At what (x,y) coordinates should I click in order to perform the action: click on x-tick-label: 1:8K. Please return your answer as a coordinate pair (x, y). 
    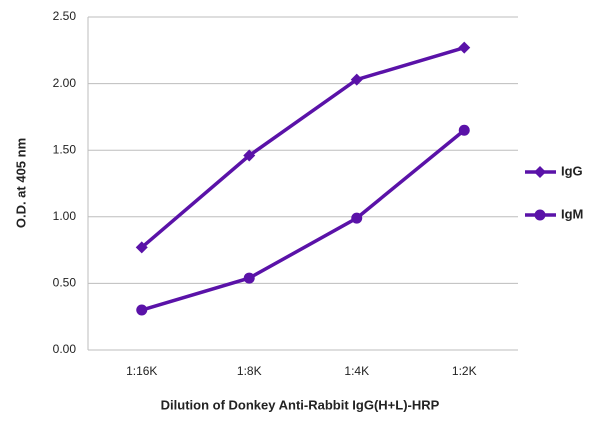
    Looking at the image, I should click on (249, 371).